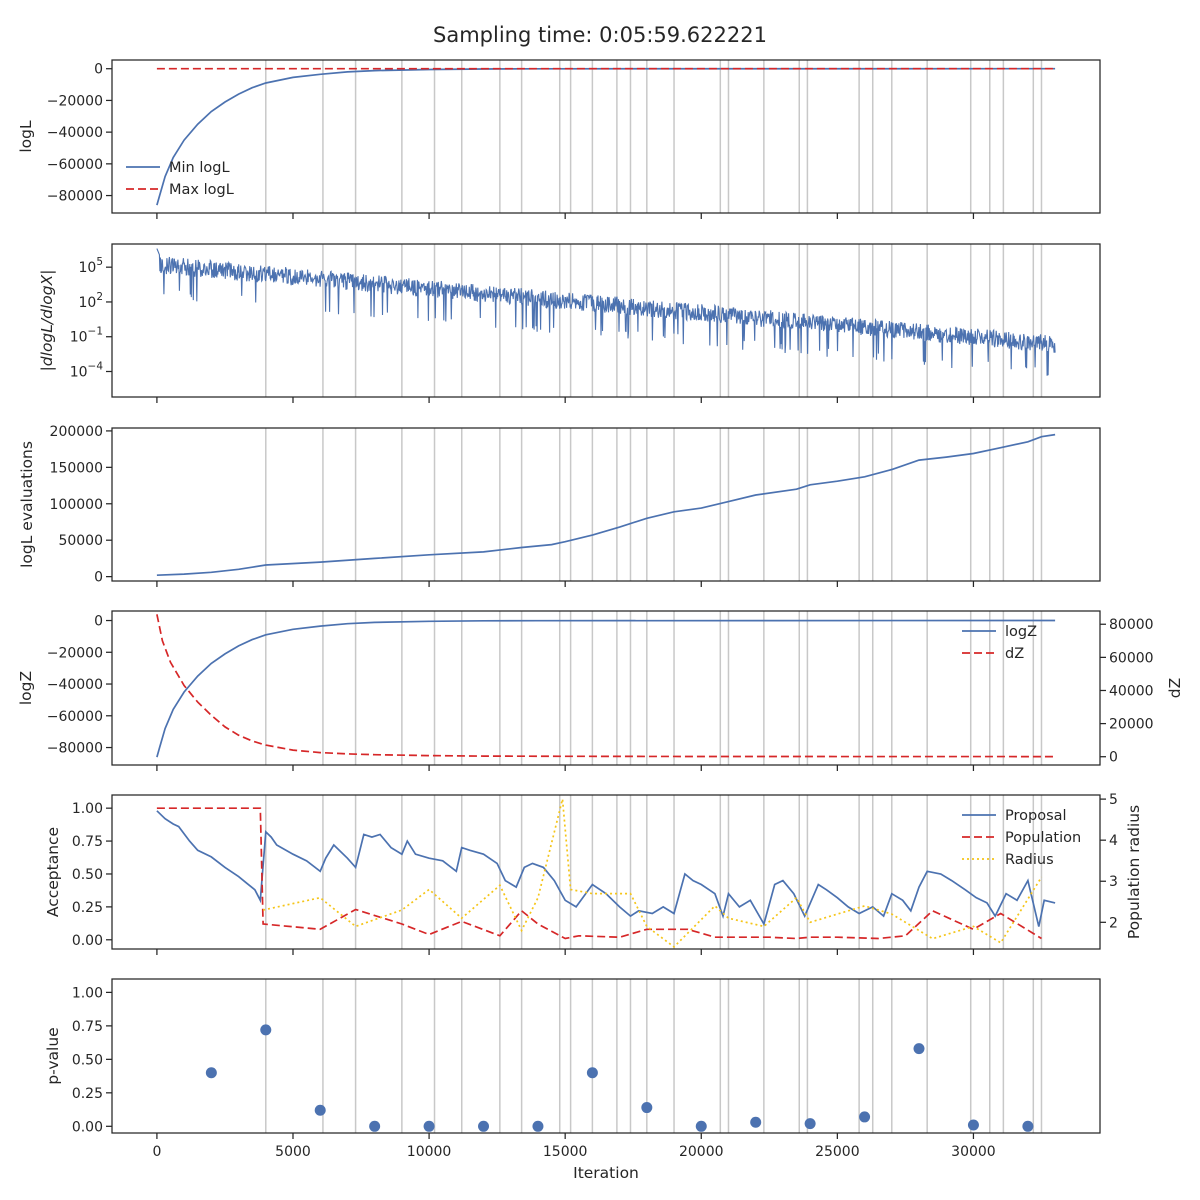 The image size is (1200, 1200). Describe the element at coordinates (606, 868) in the screenshot. I see `series-accept-proposal` at that location.